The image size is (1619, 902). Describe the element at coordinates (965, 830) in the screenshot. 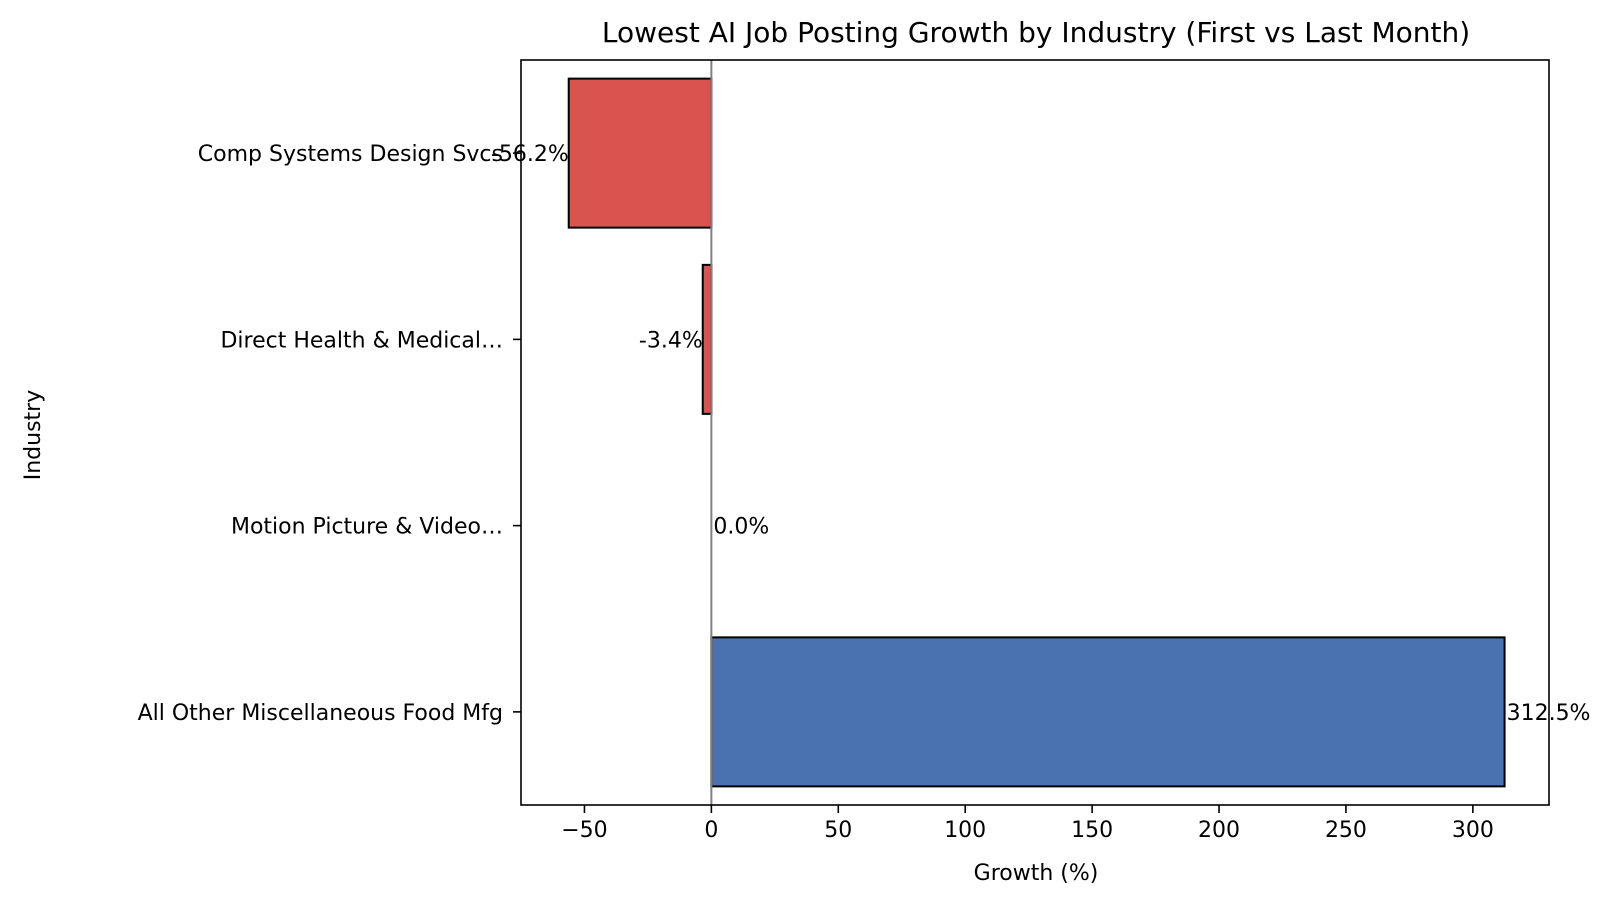

I see `x-tick-label: 100` at that location.